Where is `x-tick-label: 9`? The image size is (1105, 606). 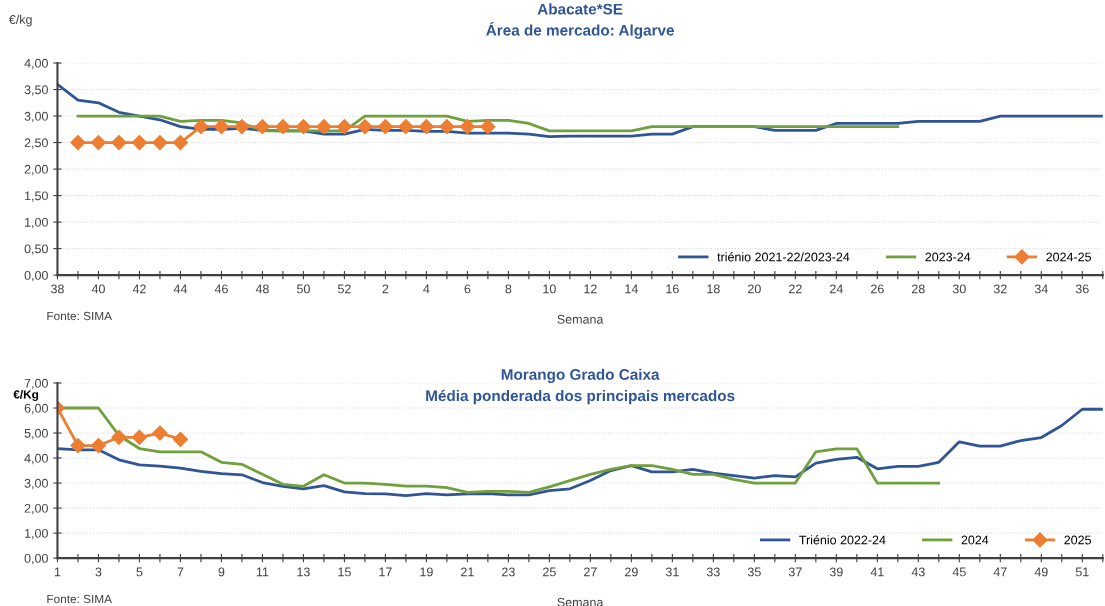
x-tick-label: 9 is located at coordinates (221, 572).